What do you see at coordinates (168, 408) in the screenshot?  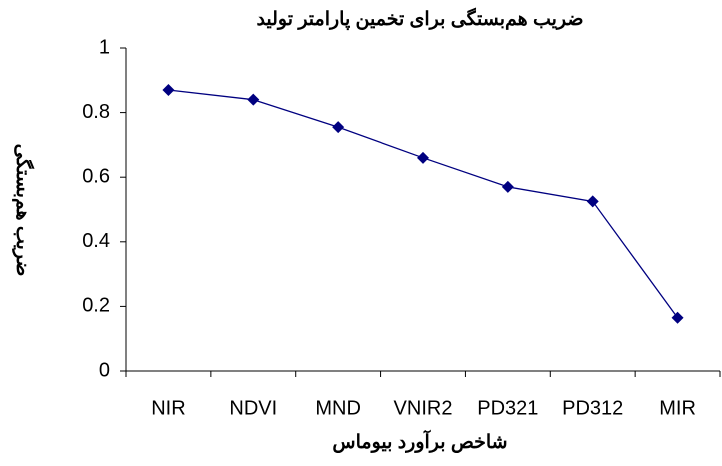 I see `x-tick-label: NIR` at bounding box center [168, 408].